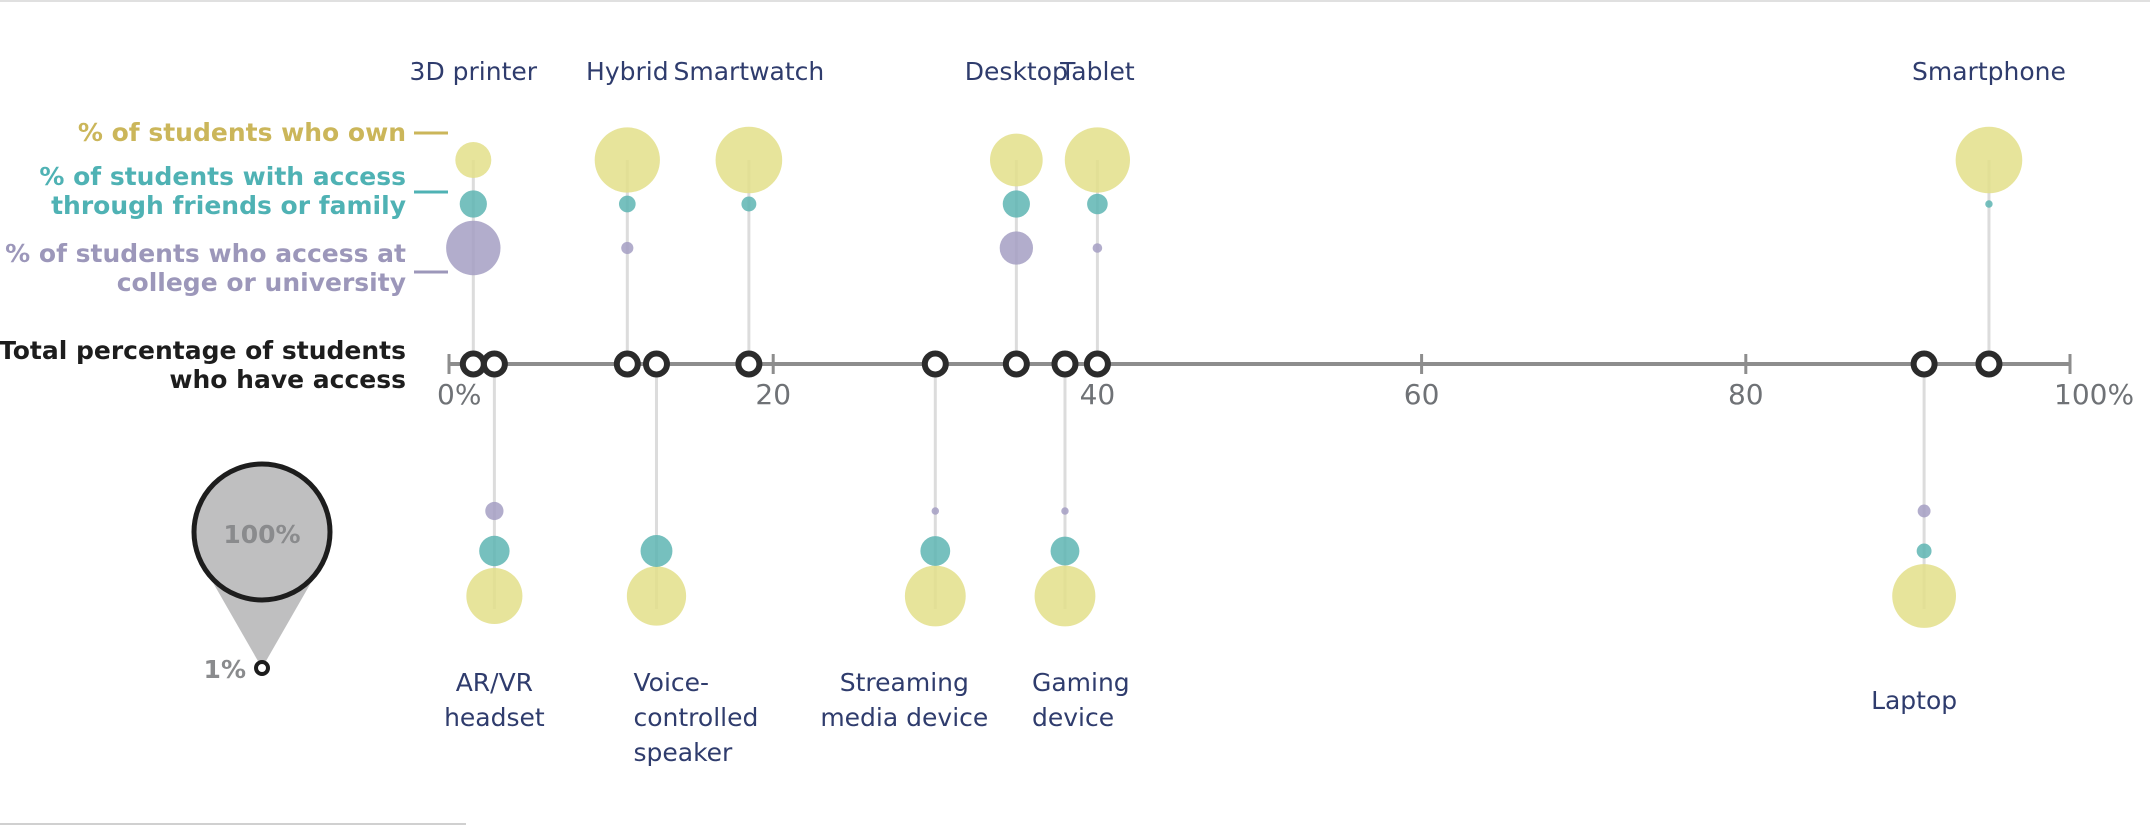 The image size is (2150, 825). Describe the element at coordinates (904, 700) in the screenshot. I see `label-streaming-media-device: Streaming media device` at that location.